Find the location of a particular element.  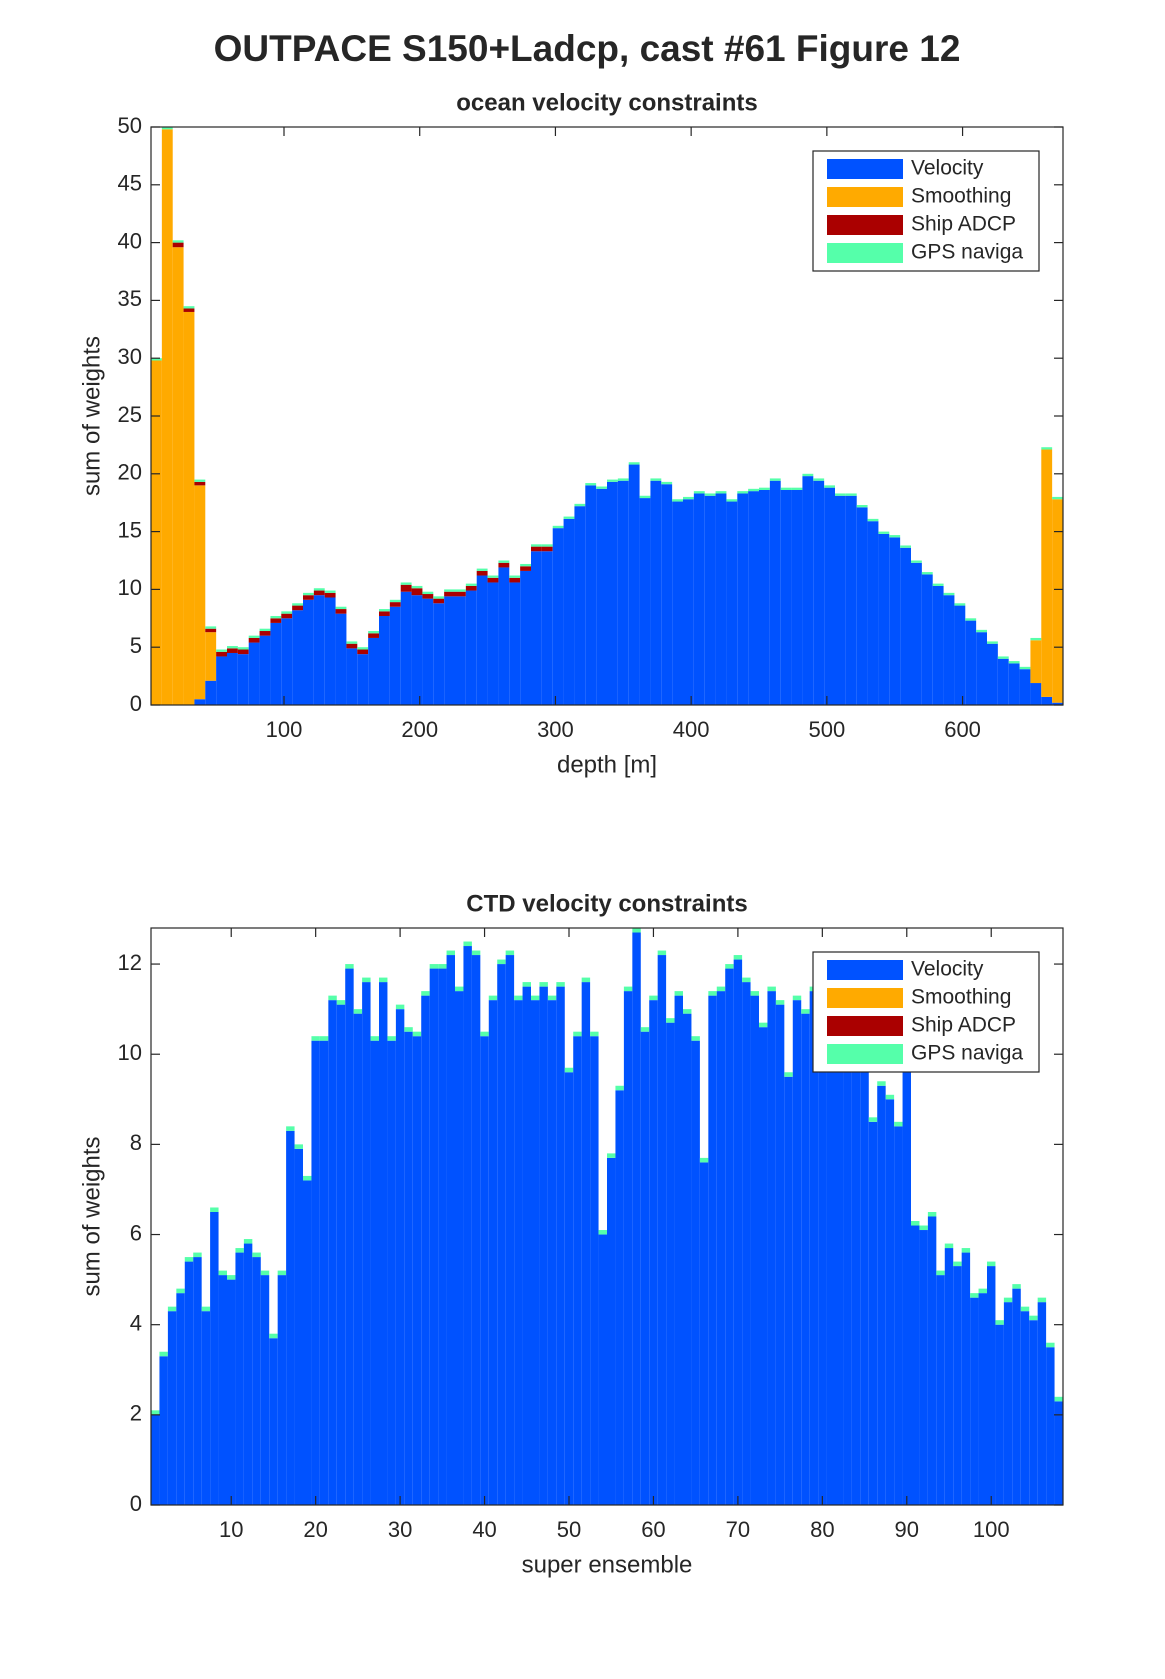

y-tick-label: 6 is located at coordinates (136, 1232).